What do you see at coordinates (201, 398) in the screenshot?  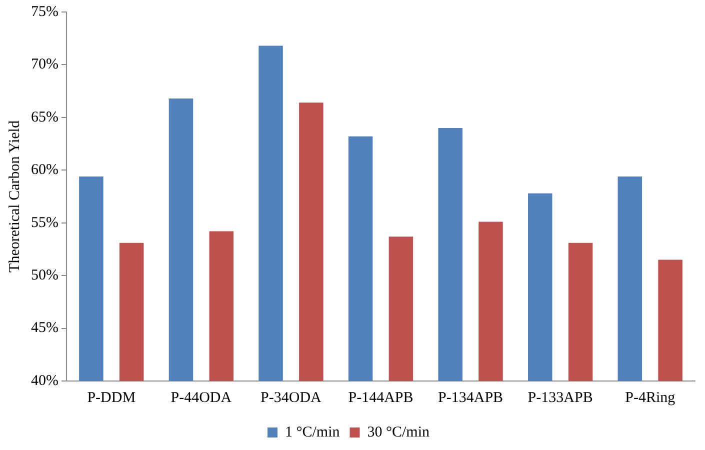 I see `x-tick-label: P-44ODA` at bounding box center [201, 398].